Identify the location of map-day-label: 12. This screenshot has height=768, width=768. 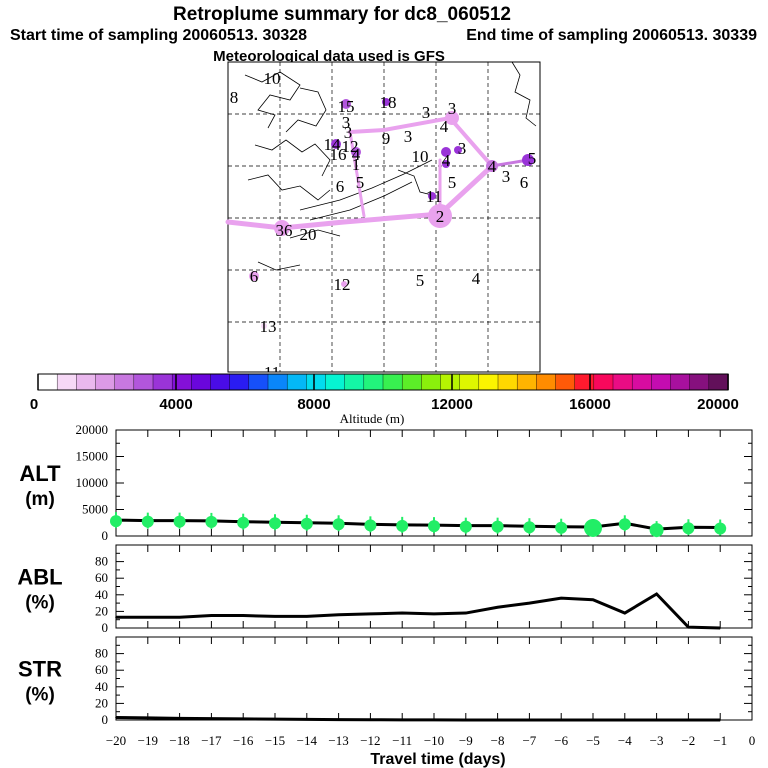
(350, 146).